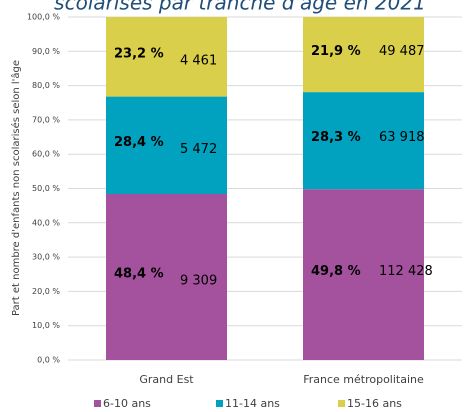 The width and height of the screenshot is (474, 412). Describe the element at coordinates (46, 222) in the screenshot. I see `y-tick-label: 40,0 %` at that location.